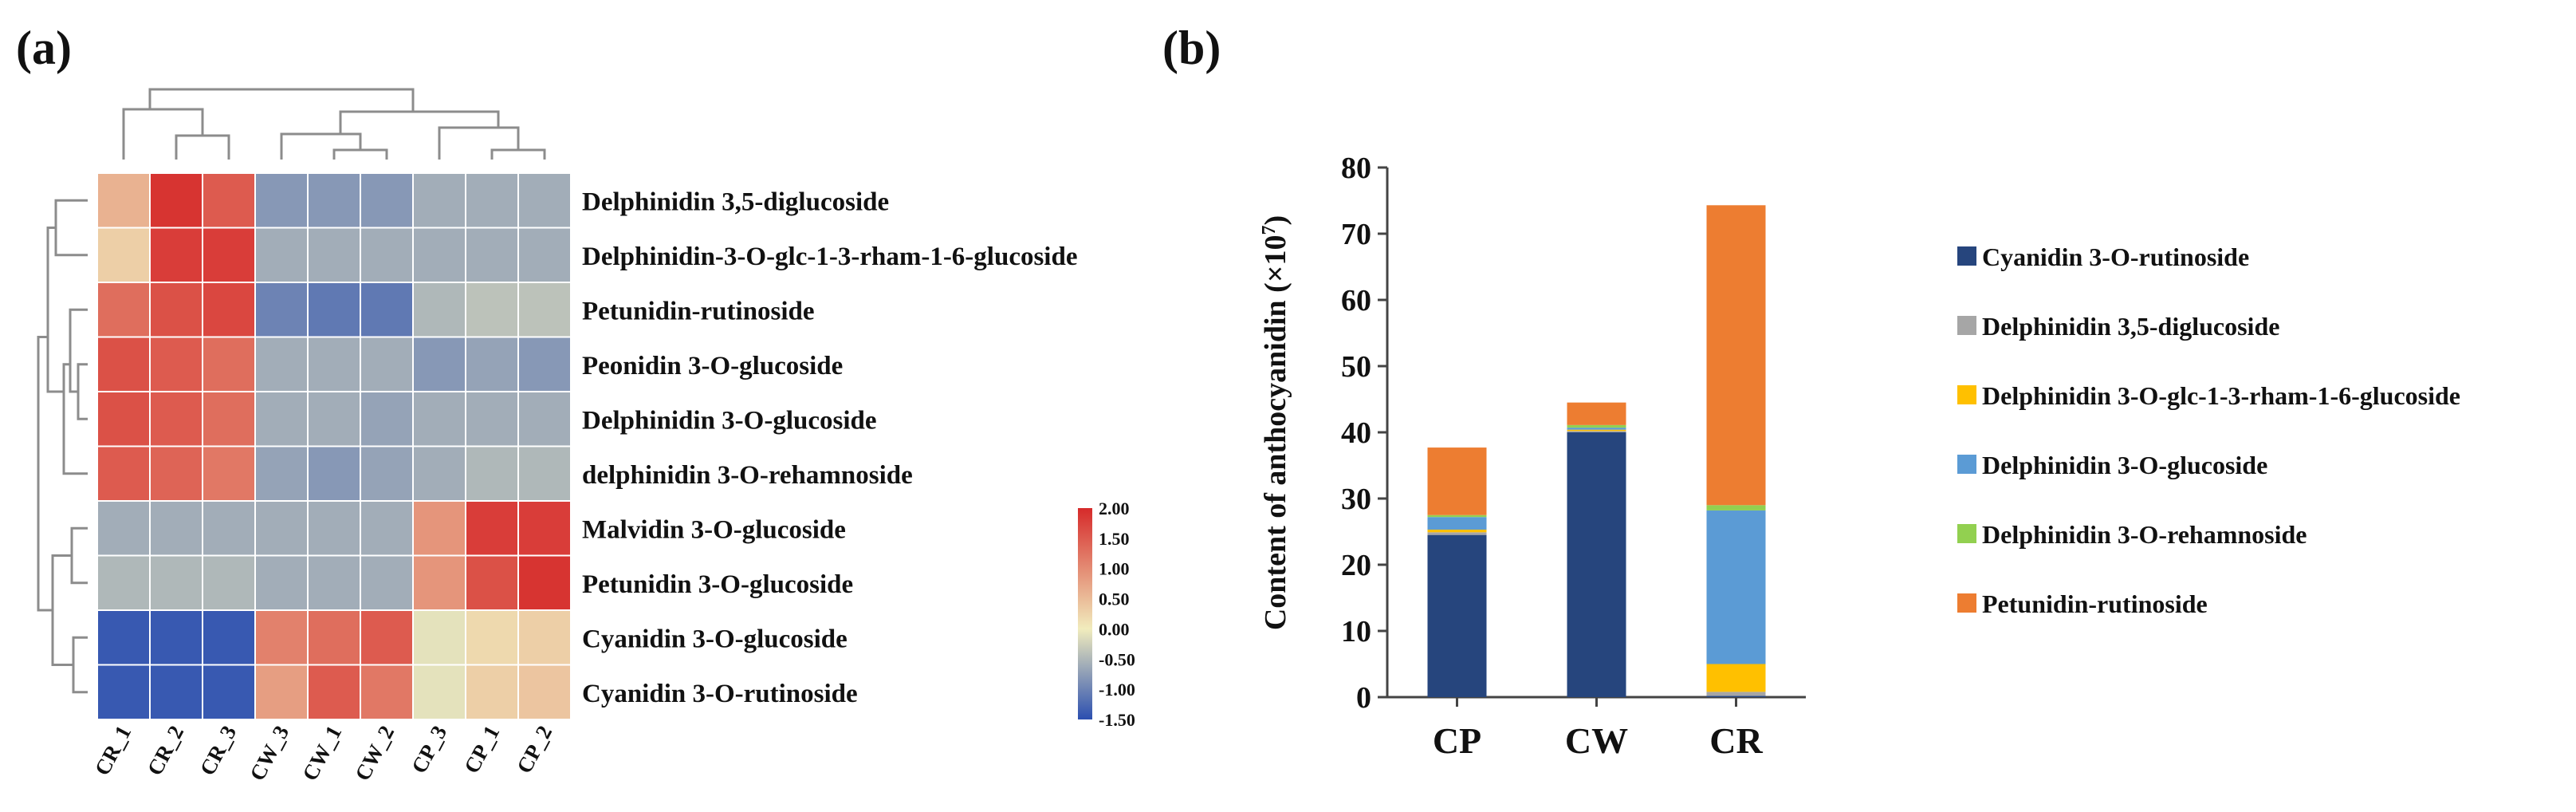 Image resolution: width=2576 pixels, height=812 pixels. Describe the element at coordinates (2116, 257) in the screenshot. I see `legend-label: Cyanidin 3-O-rutinoside` at that location.